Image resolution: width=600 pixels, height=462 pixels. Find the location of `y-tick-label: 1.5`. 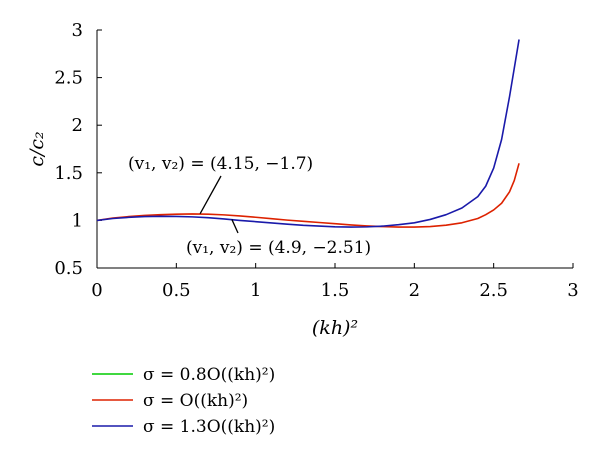

y-tick-label: 1.5 is located at coordinates (68, 173).